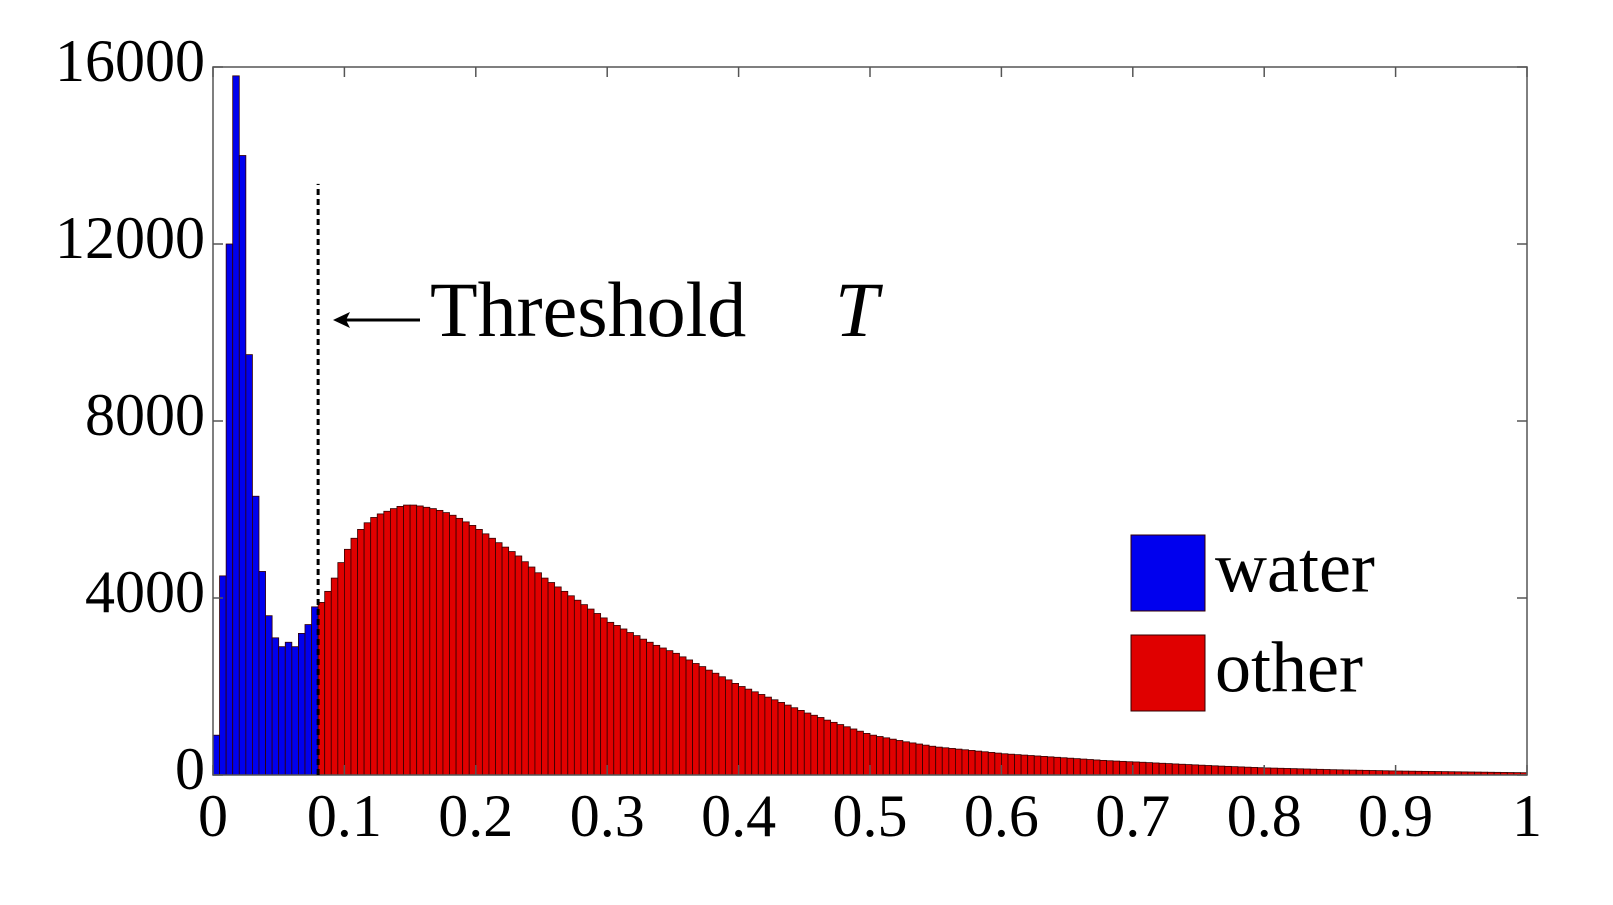 The height and width of the screenshot is (905, 1613). Describe the element at coordinates (145, 415) in the screenshot. I see `y-tick-label: 8000` at that location.